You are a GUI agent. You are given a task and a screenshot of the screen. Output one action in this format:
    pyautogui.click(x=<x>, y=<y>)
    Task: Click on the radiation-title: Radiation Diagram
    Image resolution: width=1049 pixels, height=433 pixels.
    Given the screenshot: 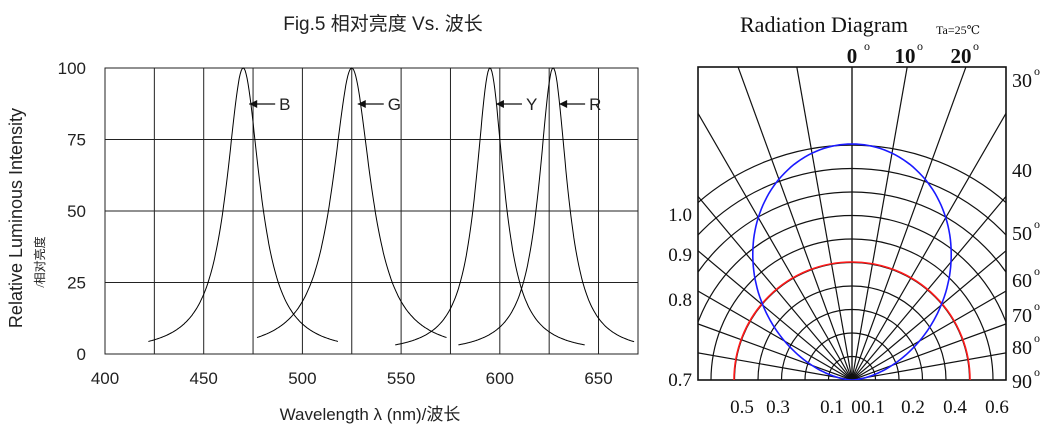 What is the action you would take?
    pyautogui.click(x=824, y=24)
    